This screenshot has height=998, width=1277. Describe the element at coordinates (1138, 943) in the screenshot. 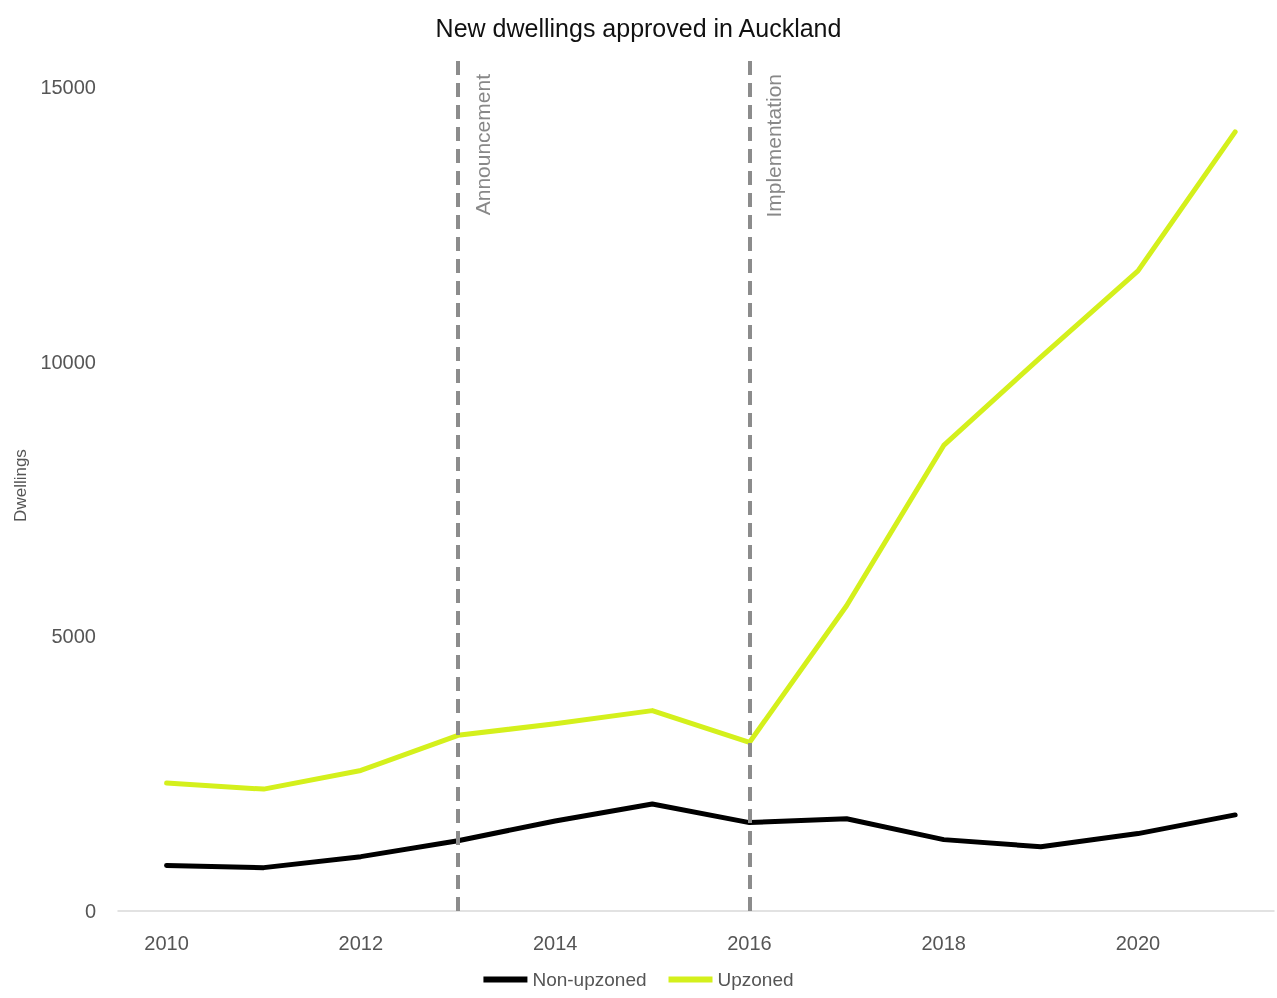

I see `x-tick-label: 2020` at that location.